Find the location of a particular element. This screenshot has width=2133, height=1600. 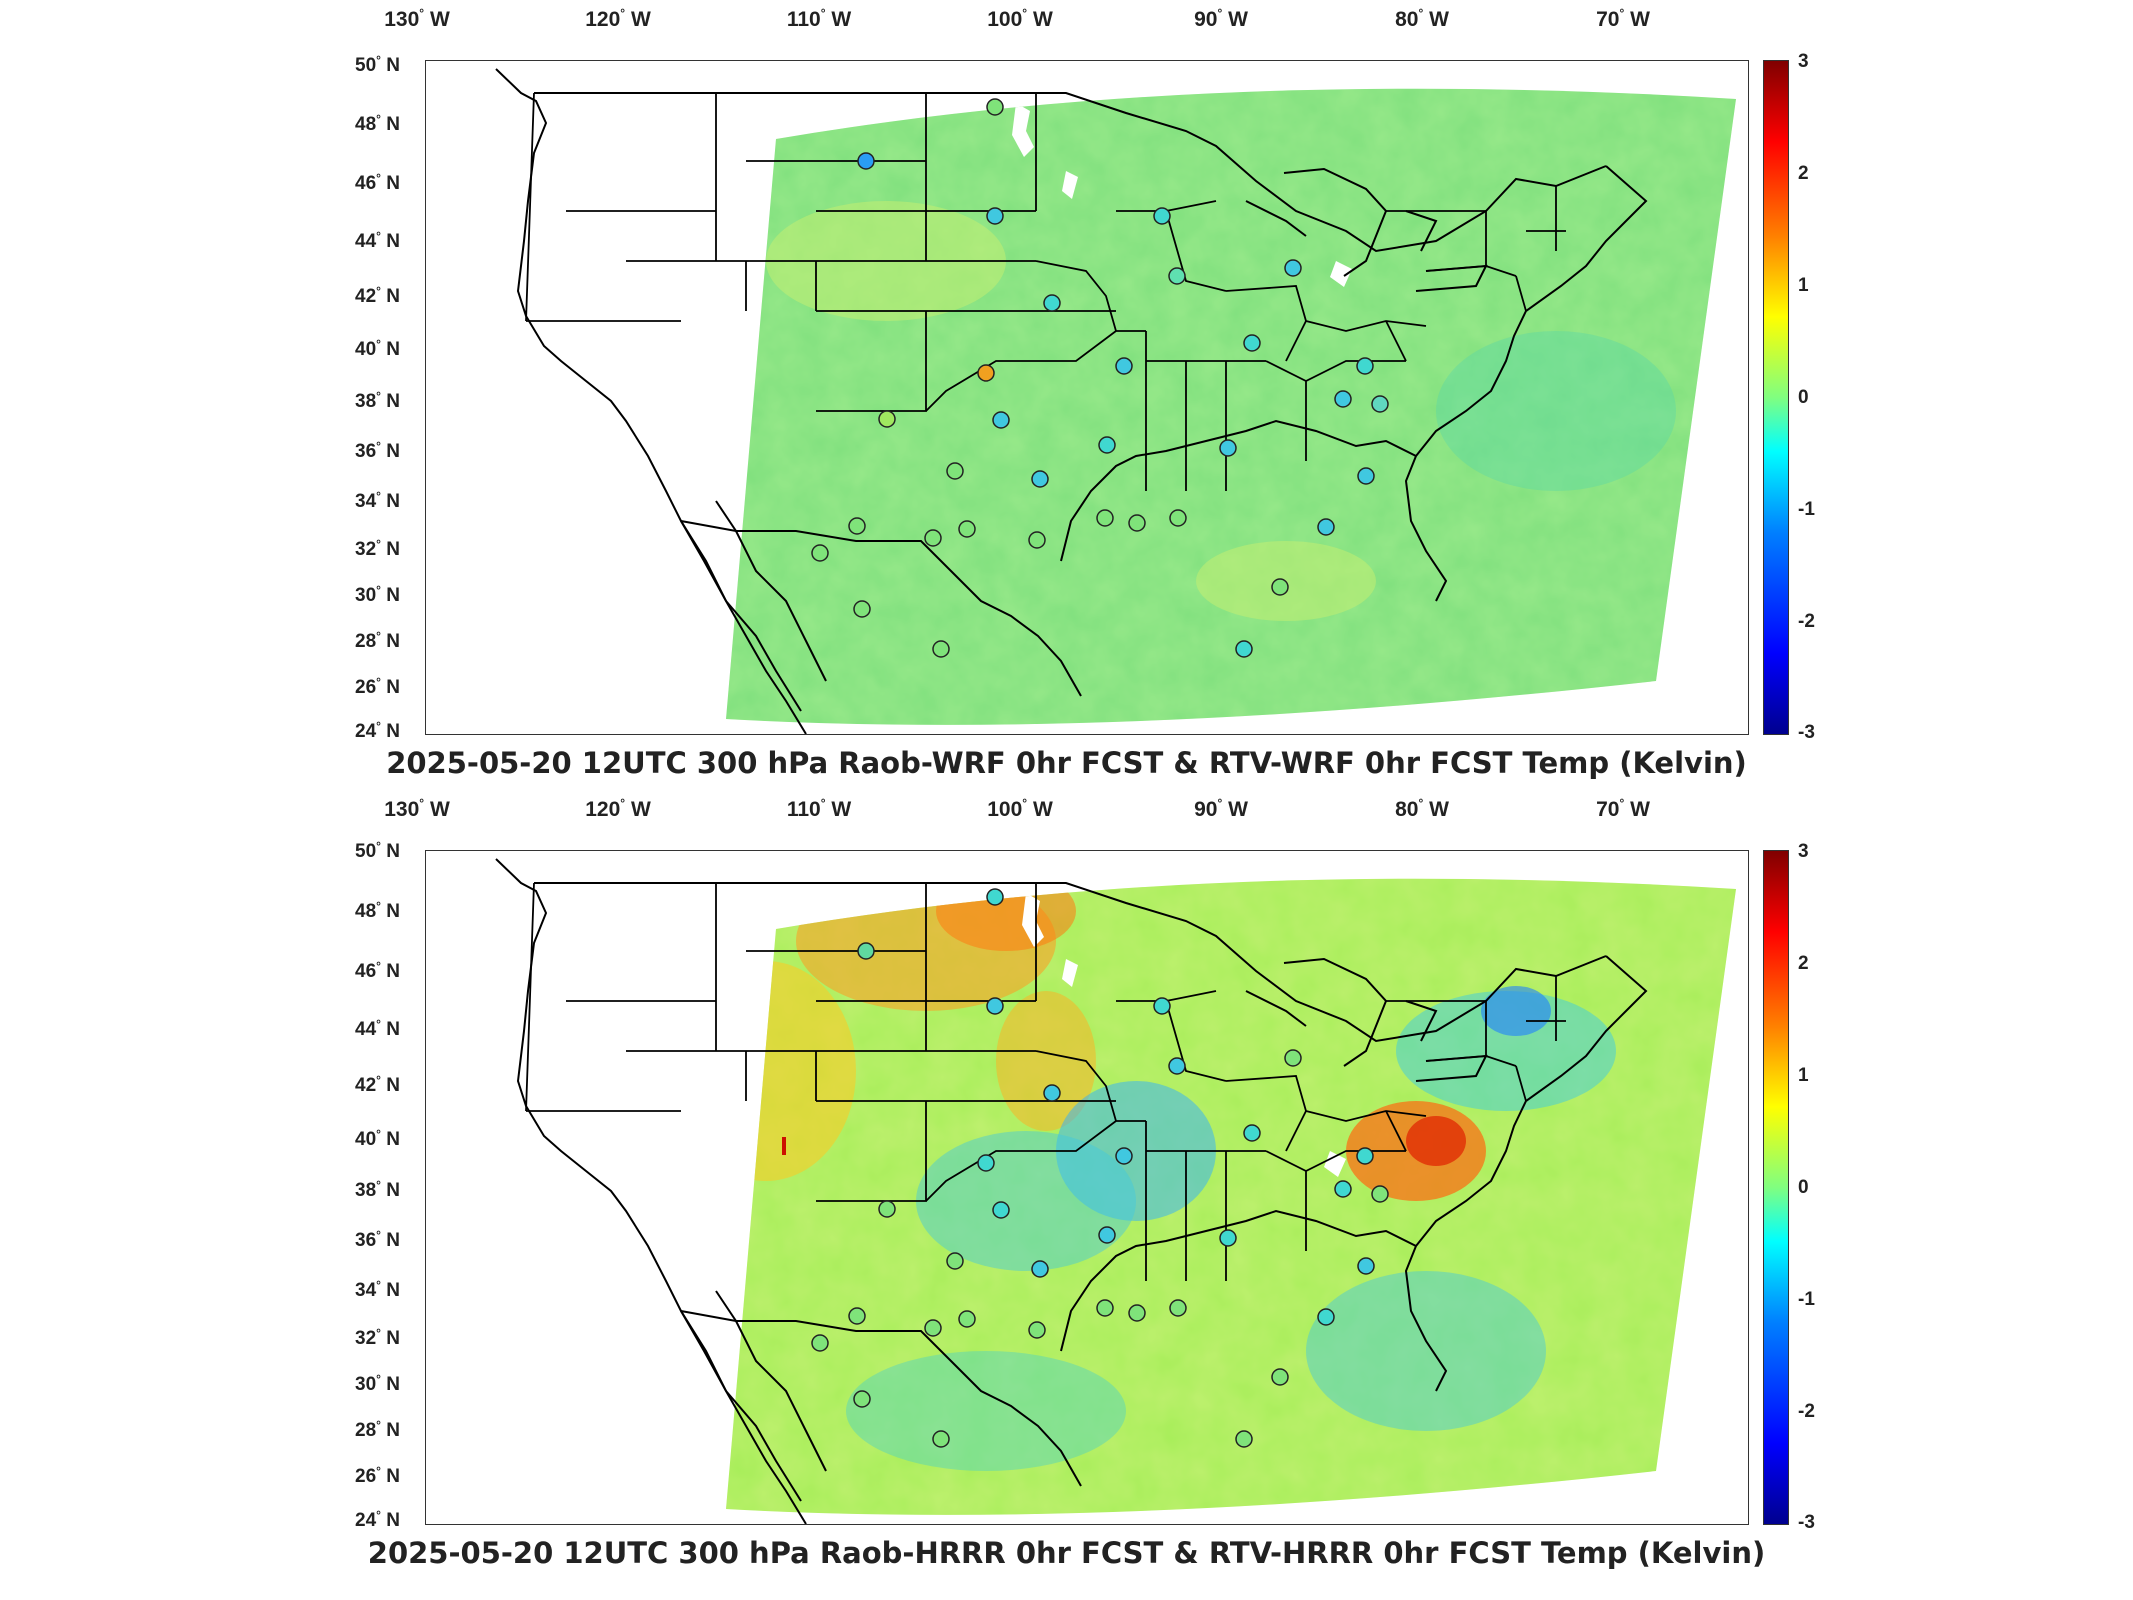

colorbar-tick: -1 is located at coordinates (1806, 509).